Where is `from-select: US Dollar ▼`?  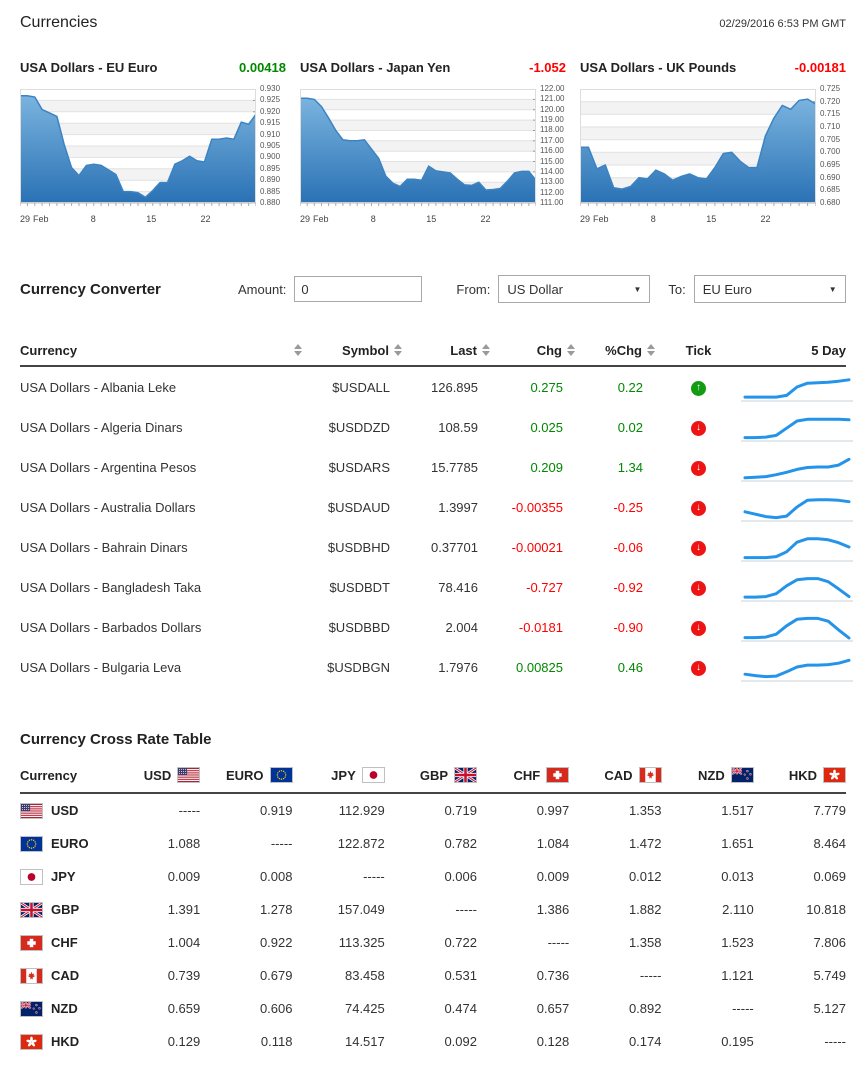 from-select: US Dollar ▼ is located at coordinates (574, 289).